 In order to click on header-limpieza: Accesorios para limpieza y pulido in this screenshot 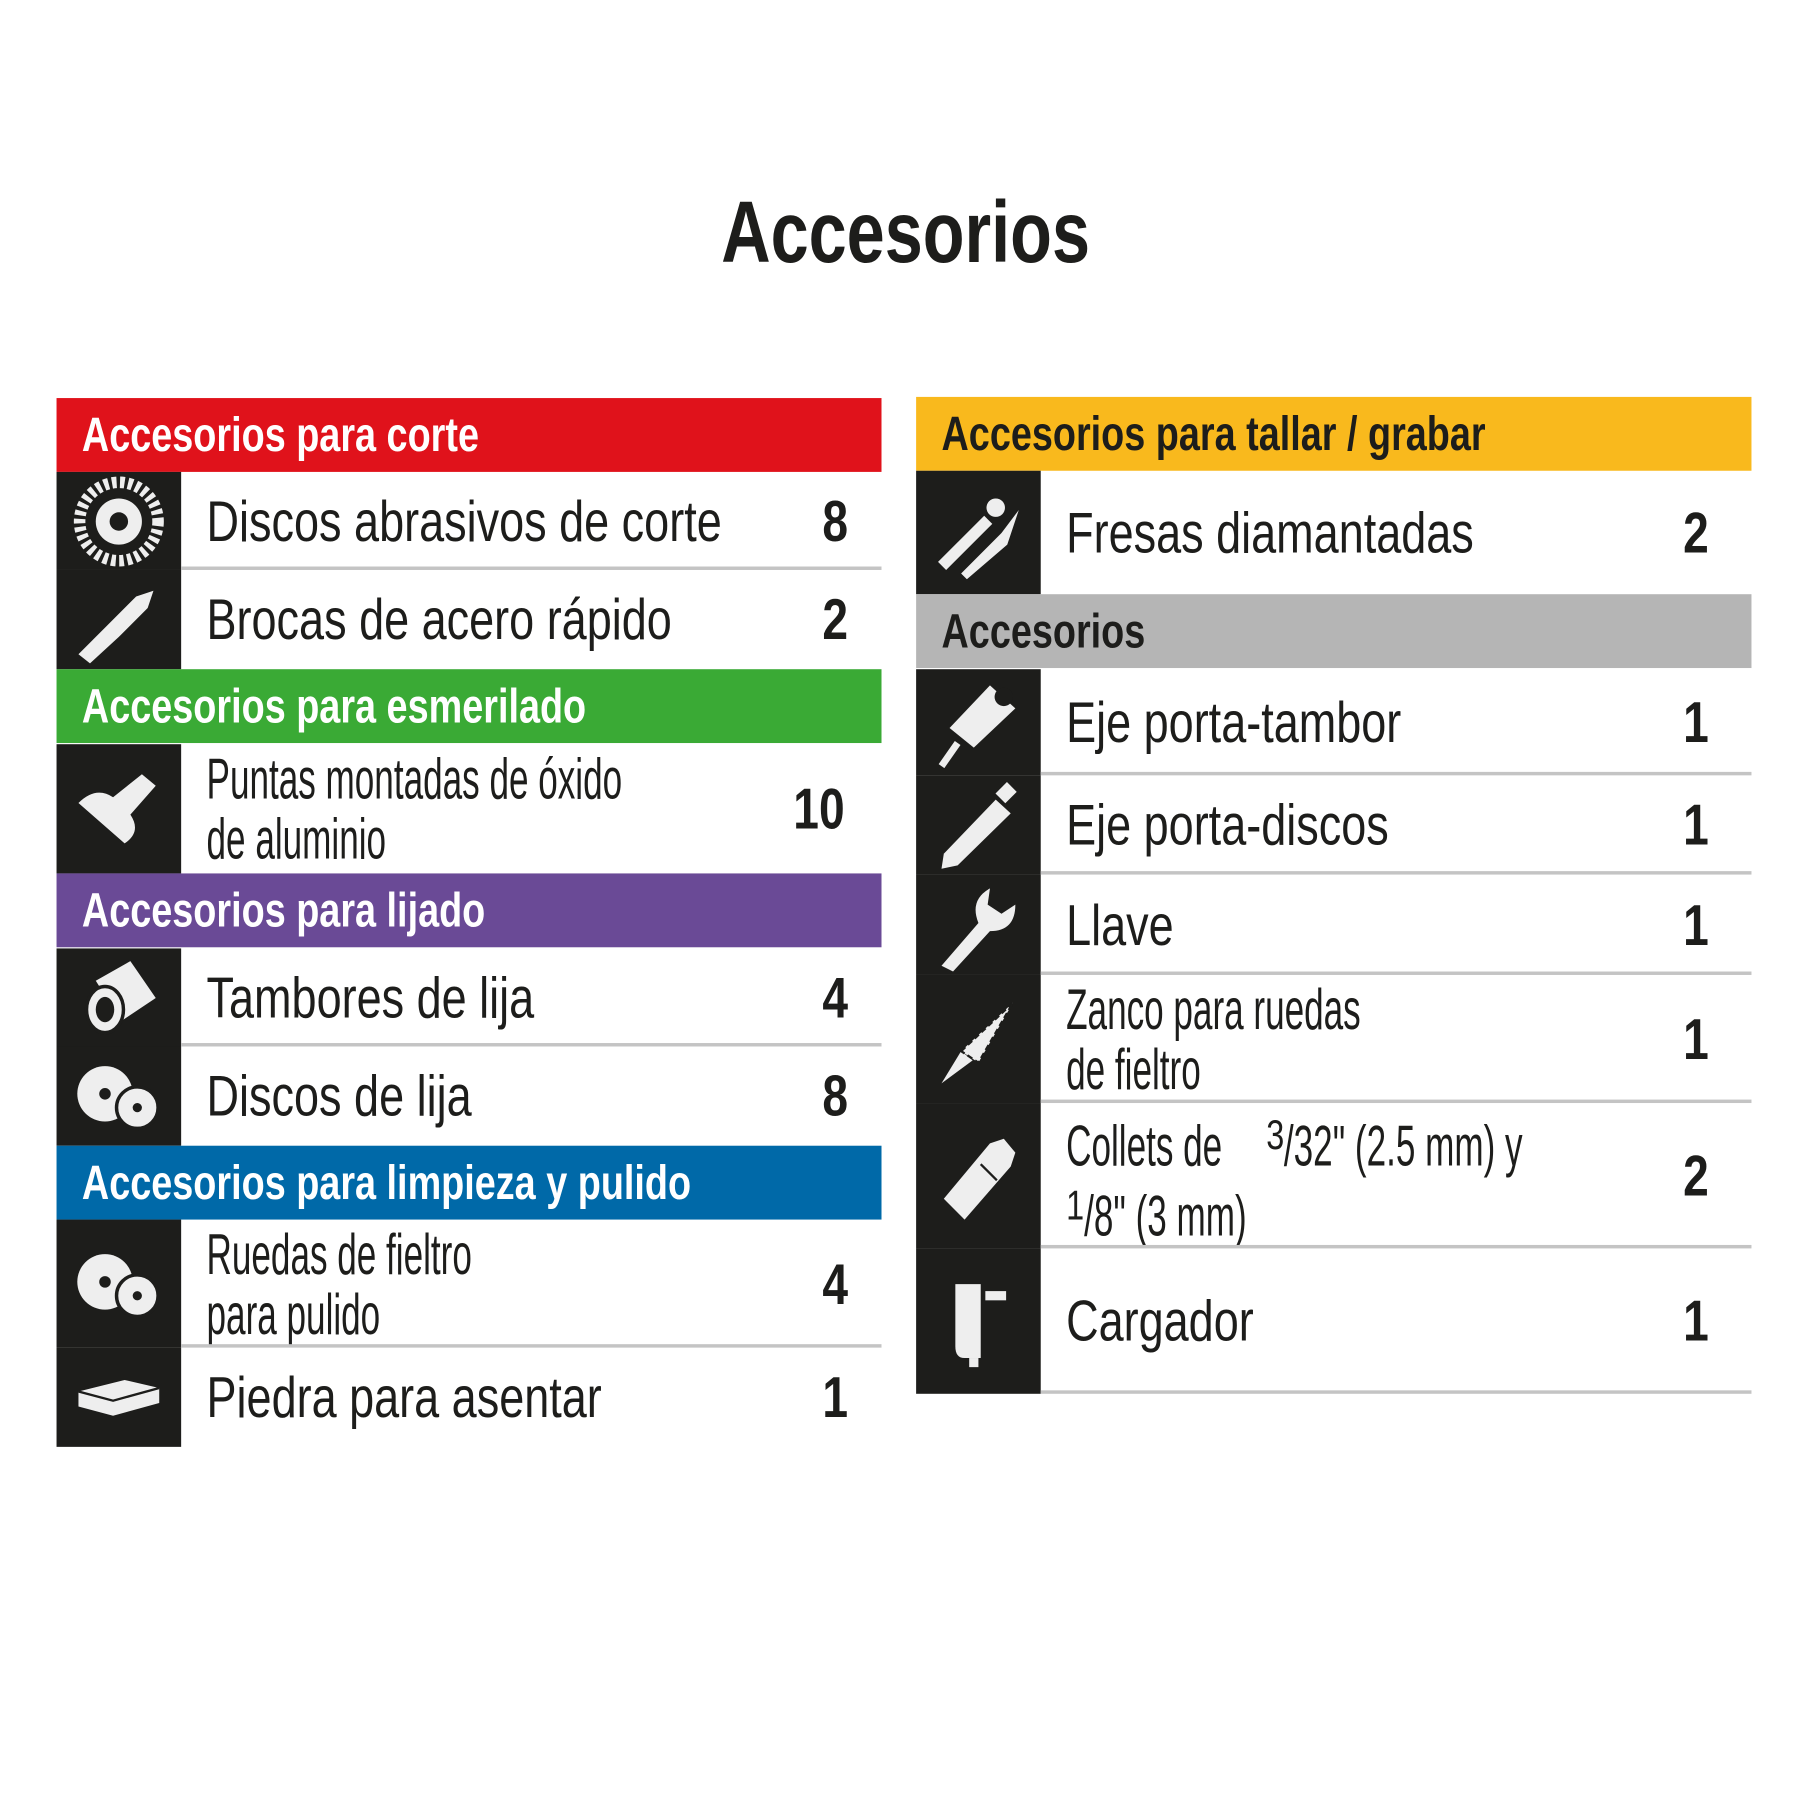, I will do `click(469, 1182)`.